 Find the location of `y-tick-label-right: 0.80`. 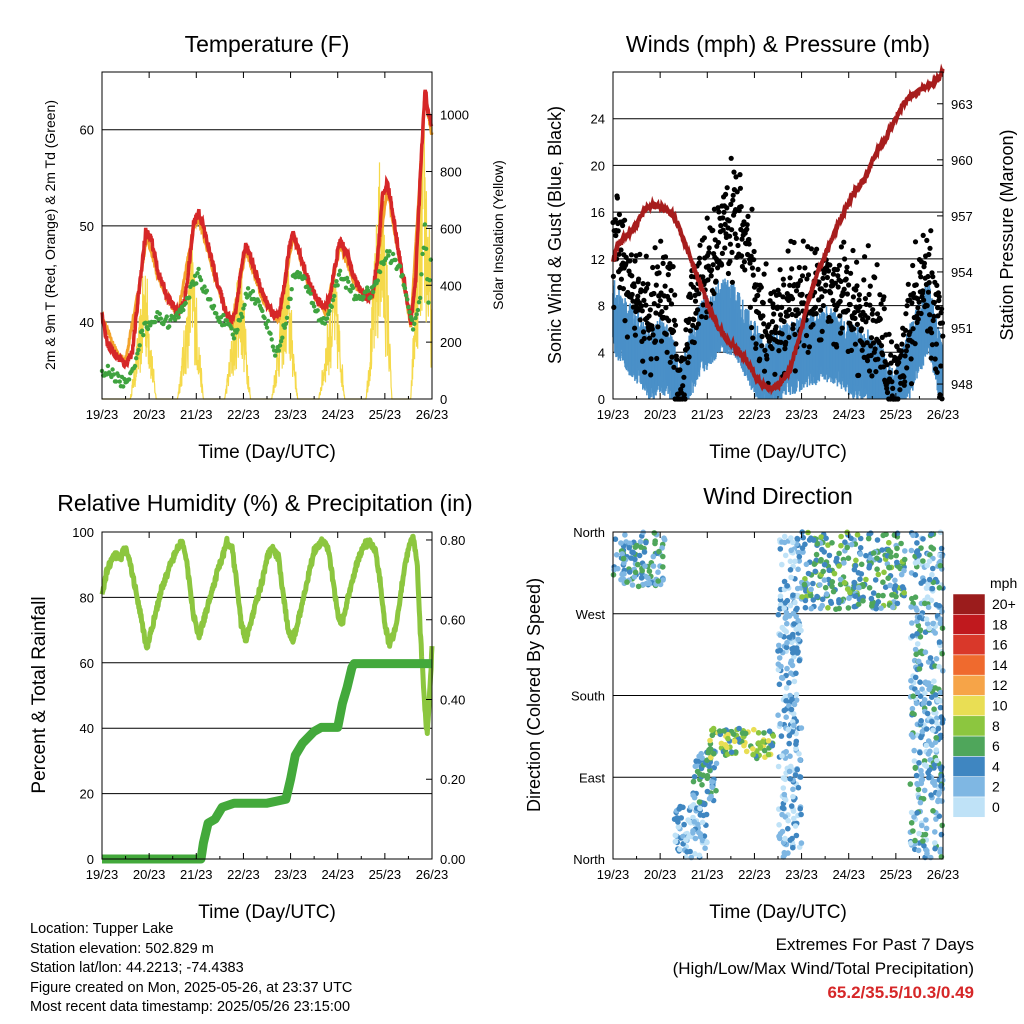

y-tick-label-right: 0.80 is located at coordinates (452, 540).